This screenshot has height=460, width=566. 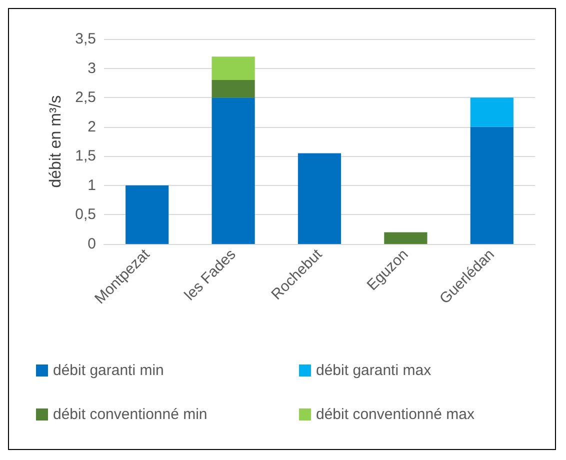 What do you see at coordinates (85, 156) in the screenshot?
I see `y-tick-label: 1,5` at bounding box center [85, 156].